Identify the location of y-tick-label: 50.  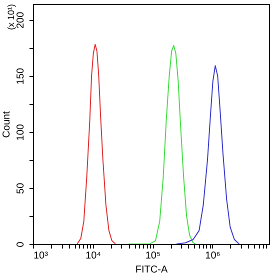
(21, 188).